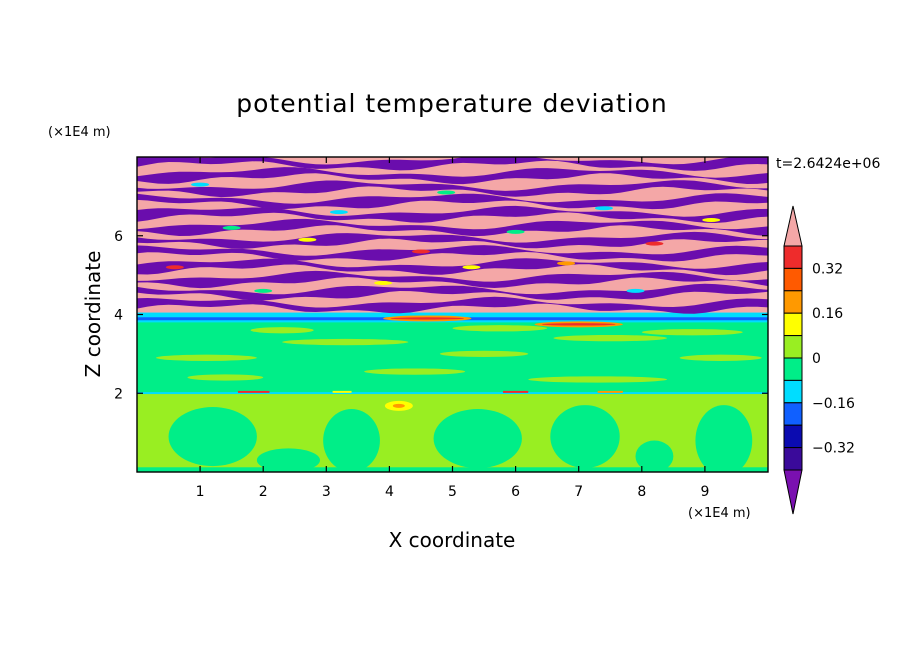 Image resolution: width=904 pixels, height=654 pixels. I want to click on y-tick-label: 2, so click(118, 394).